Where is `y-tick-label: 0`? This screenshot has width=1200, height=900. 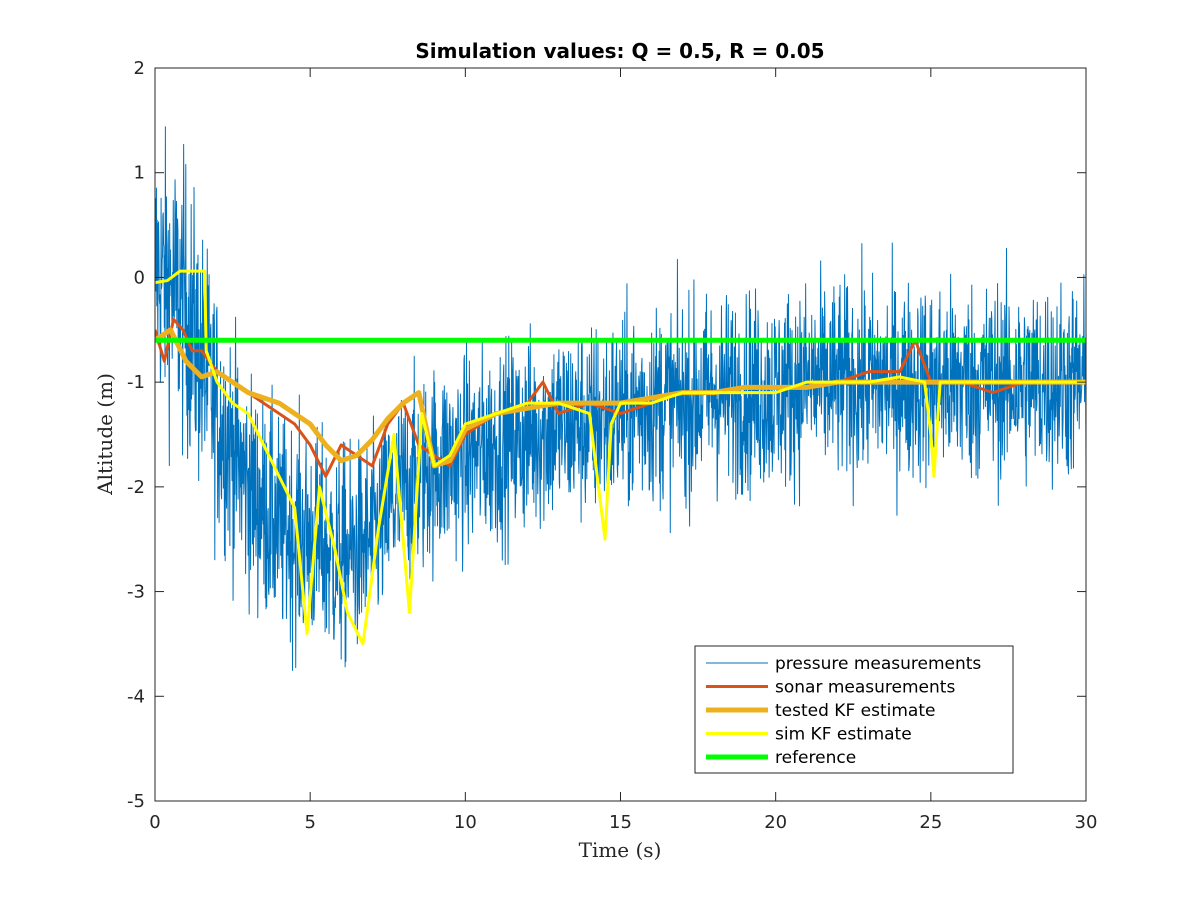
y-tick-label: 0 is located at coordinates (139, 277).